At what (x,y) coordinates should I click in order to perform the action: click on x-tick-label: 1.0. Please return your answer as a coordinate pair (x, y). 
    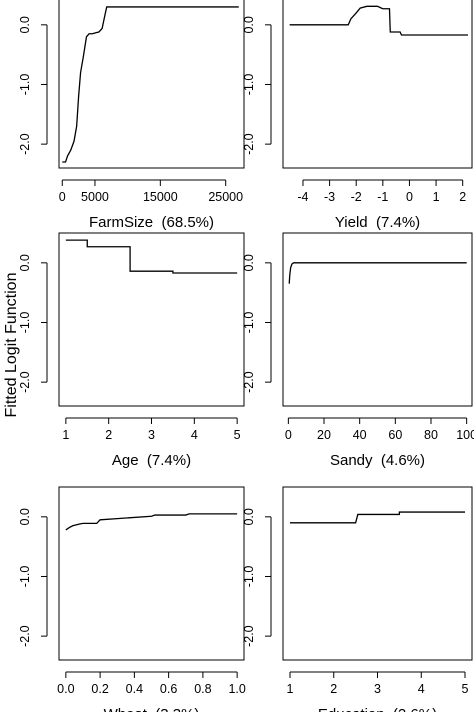
    Looking at the image, I should click on (236, 689).